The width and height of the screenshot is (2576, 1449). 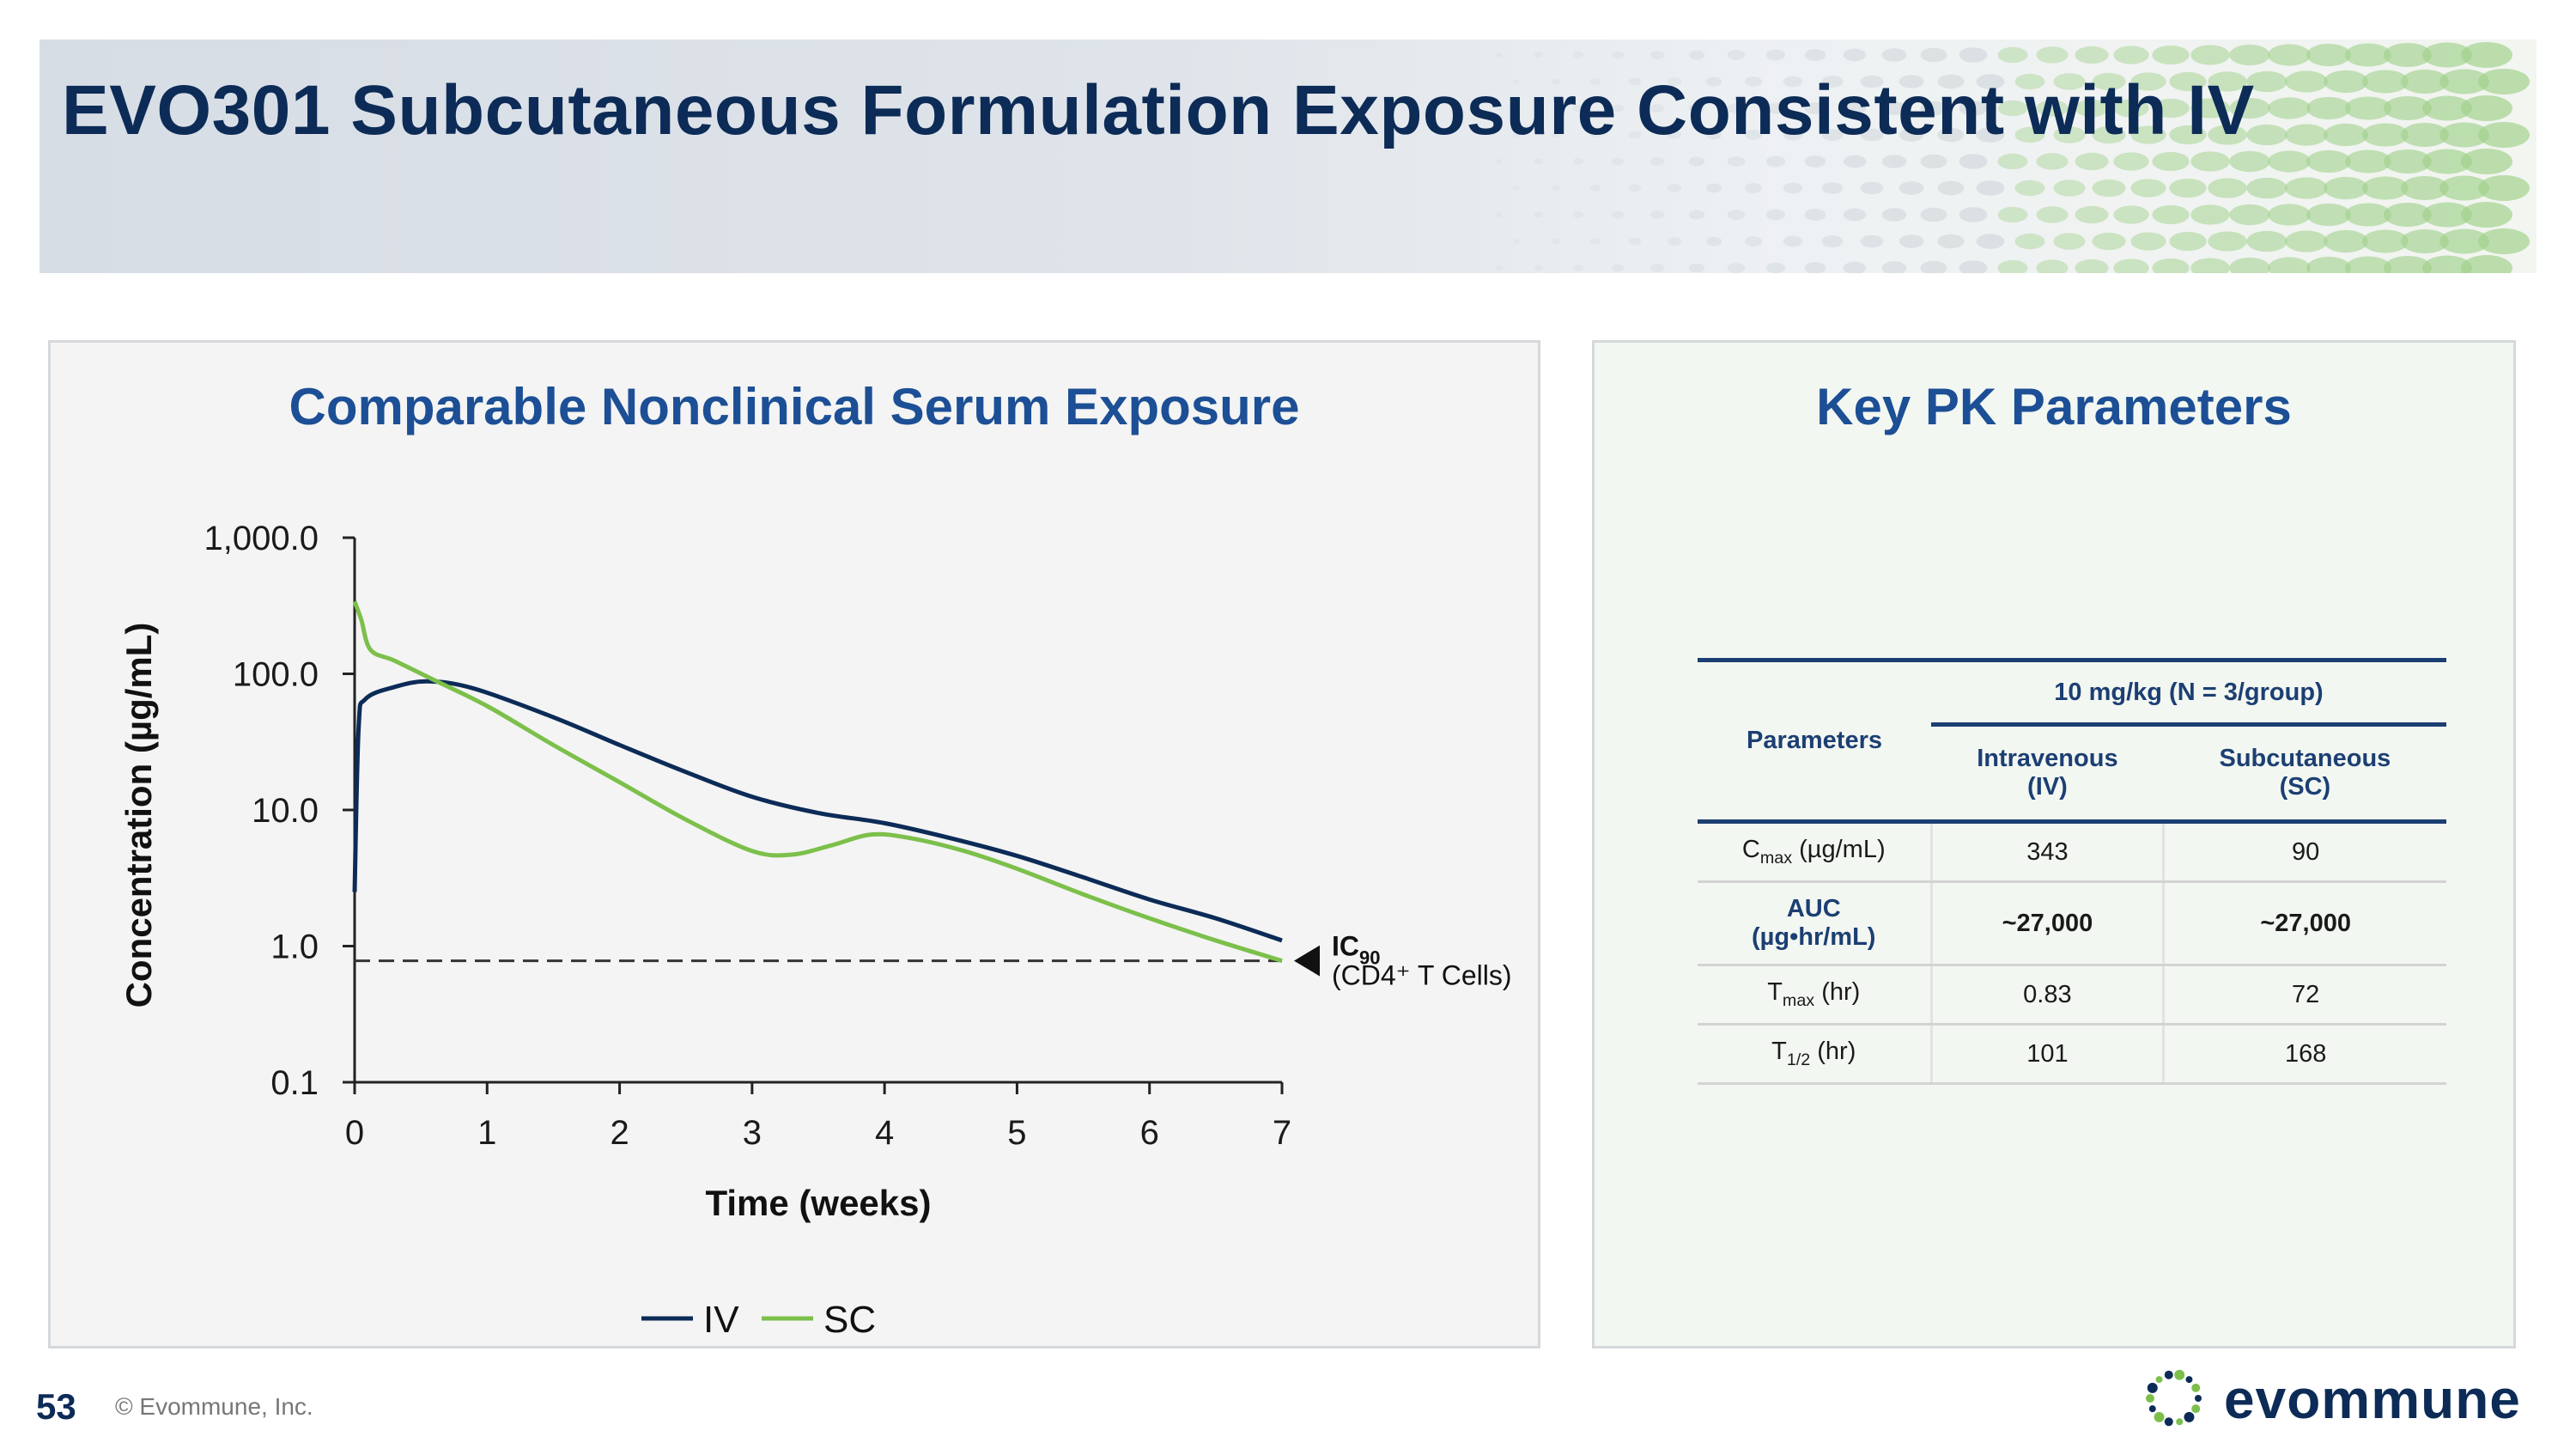 I want to click on x-tick-label: 4, so click(x=885, y=1133).